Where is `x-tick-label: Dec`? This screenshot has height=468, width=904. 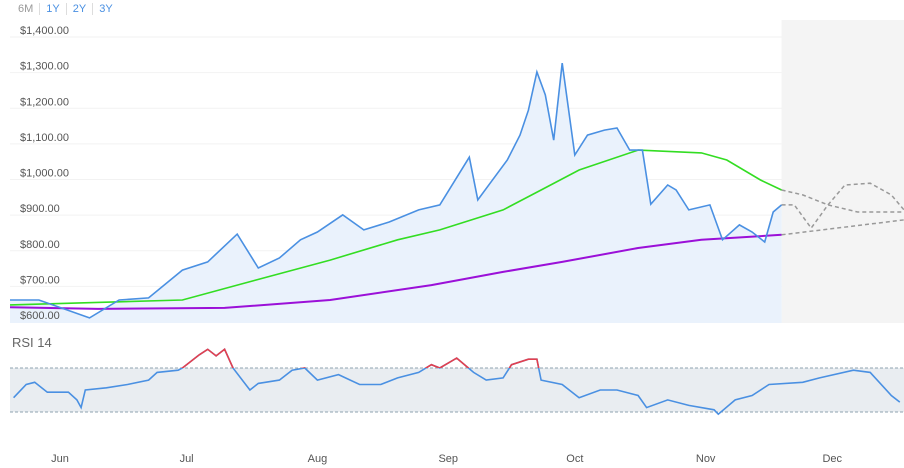 x-tick-label: Dec is located at coordinates (832, 459).